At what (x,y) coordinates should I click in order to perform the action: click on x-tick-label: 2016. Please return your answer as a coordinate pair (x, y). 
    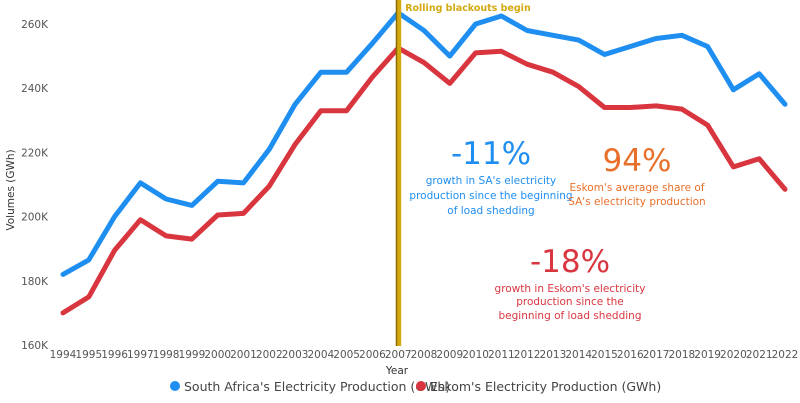
    Looking at the image, I should click on (630, 355).